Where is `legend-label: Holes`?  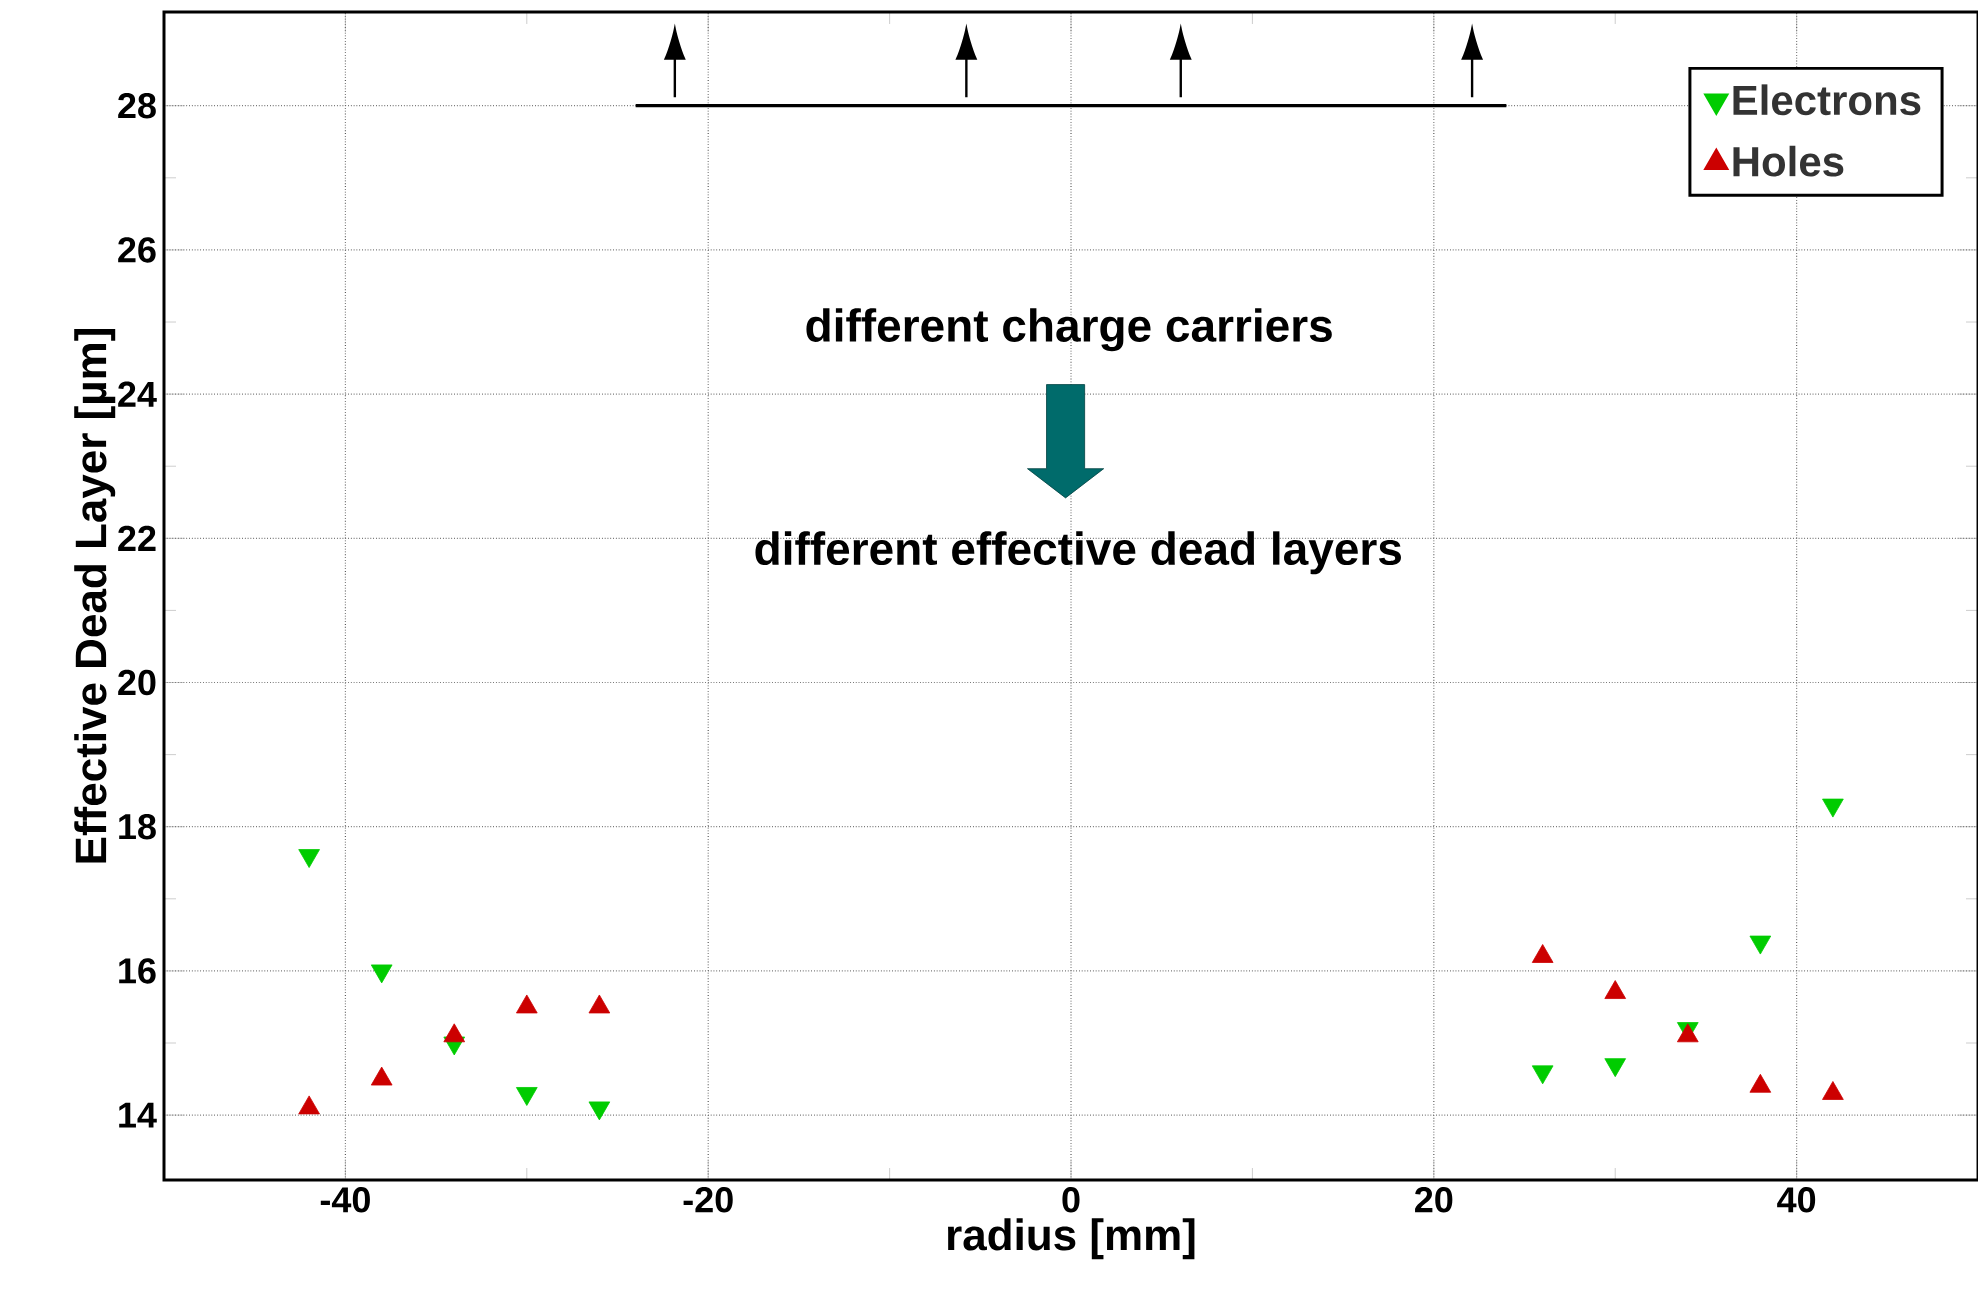 legend-label: Holes is located at coordinates (1788, 161).